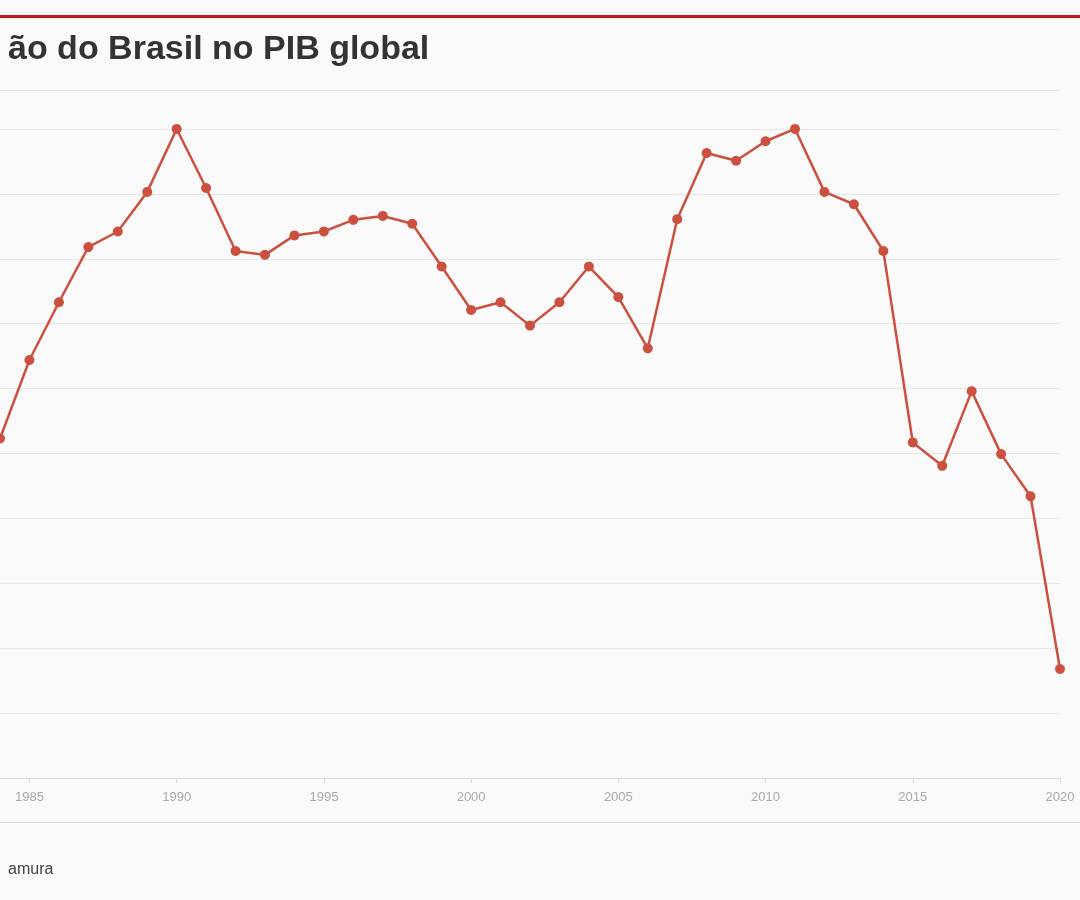  What do you see at coordinates (913, 796) in the screenshot?
I see `x-tick-label: 2015` at bounding box center [913, 796].